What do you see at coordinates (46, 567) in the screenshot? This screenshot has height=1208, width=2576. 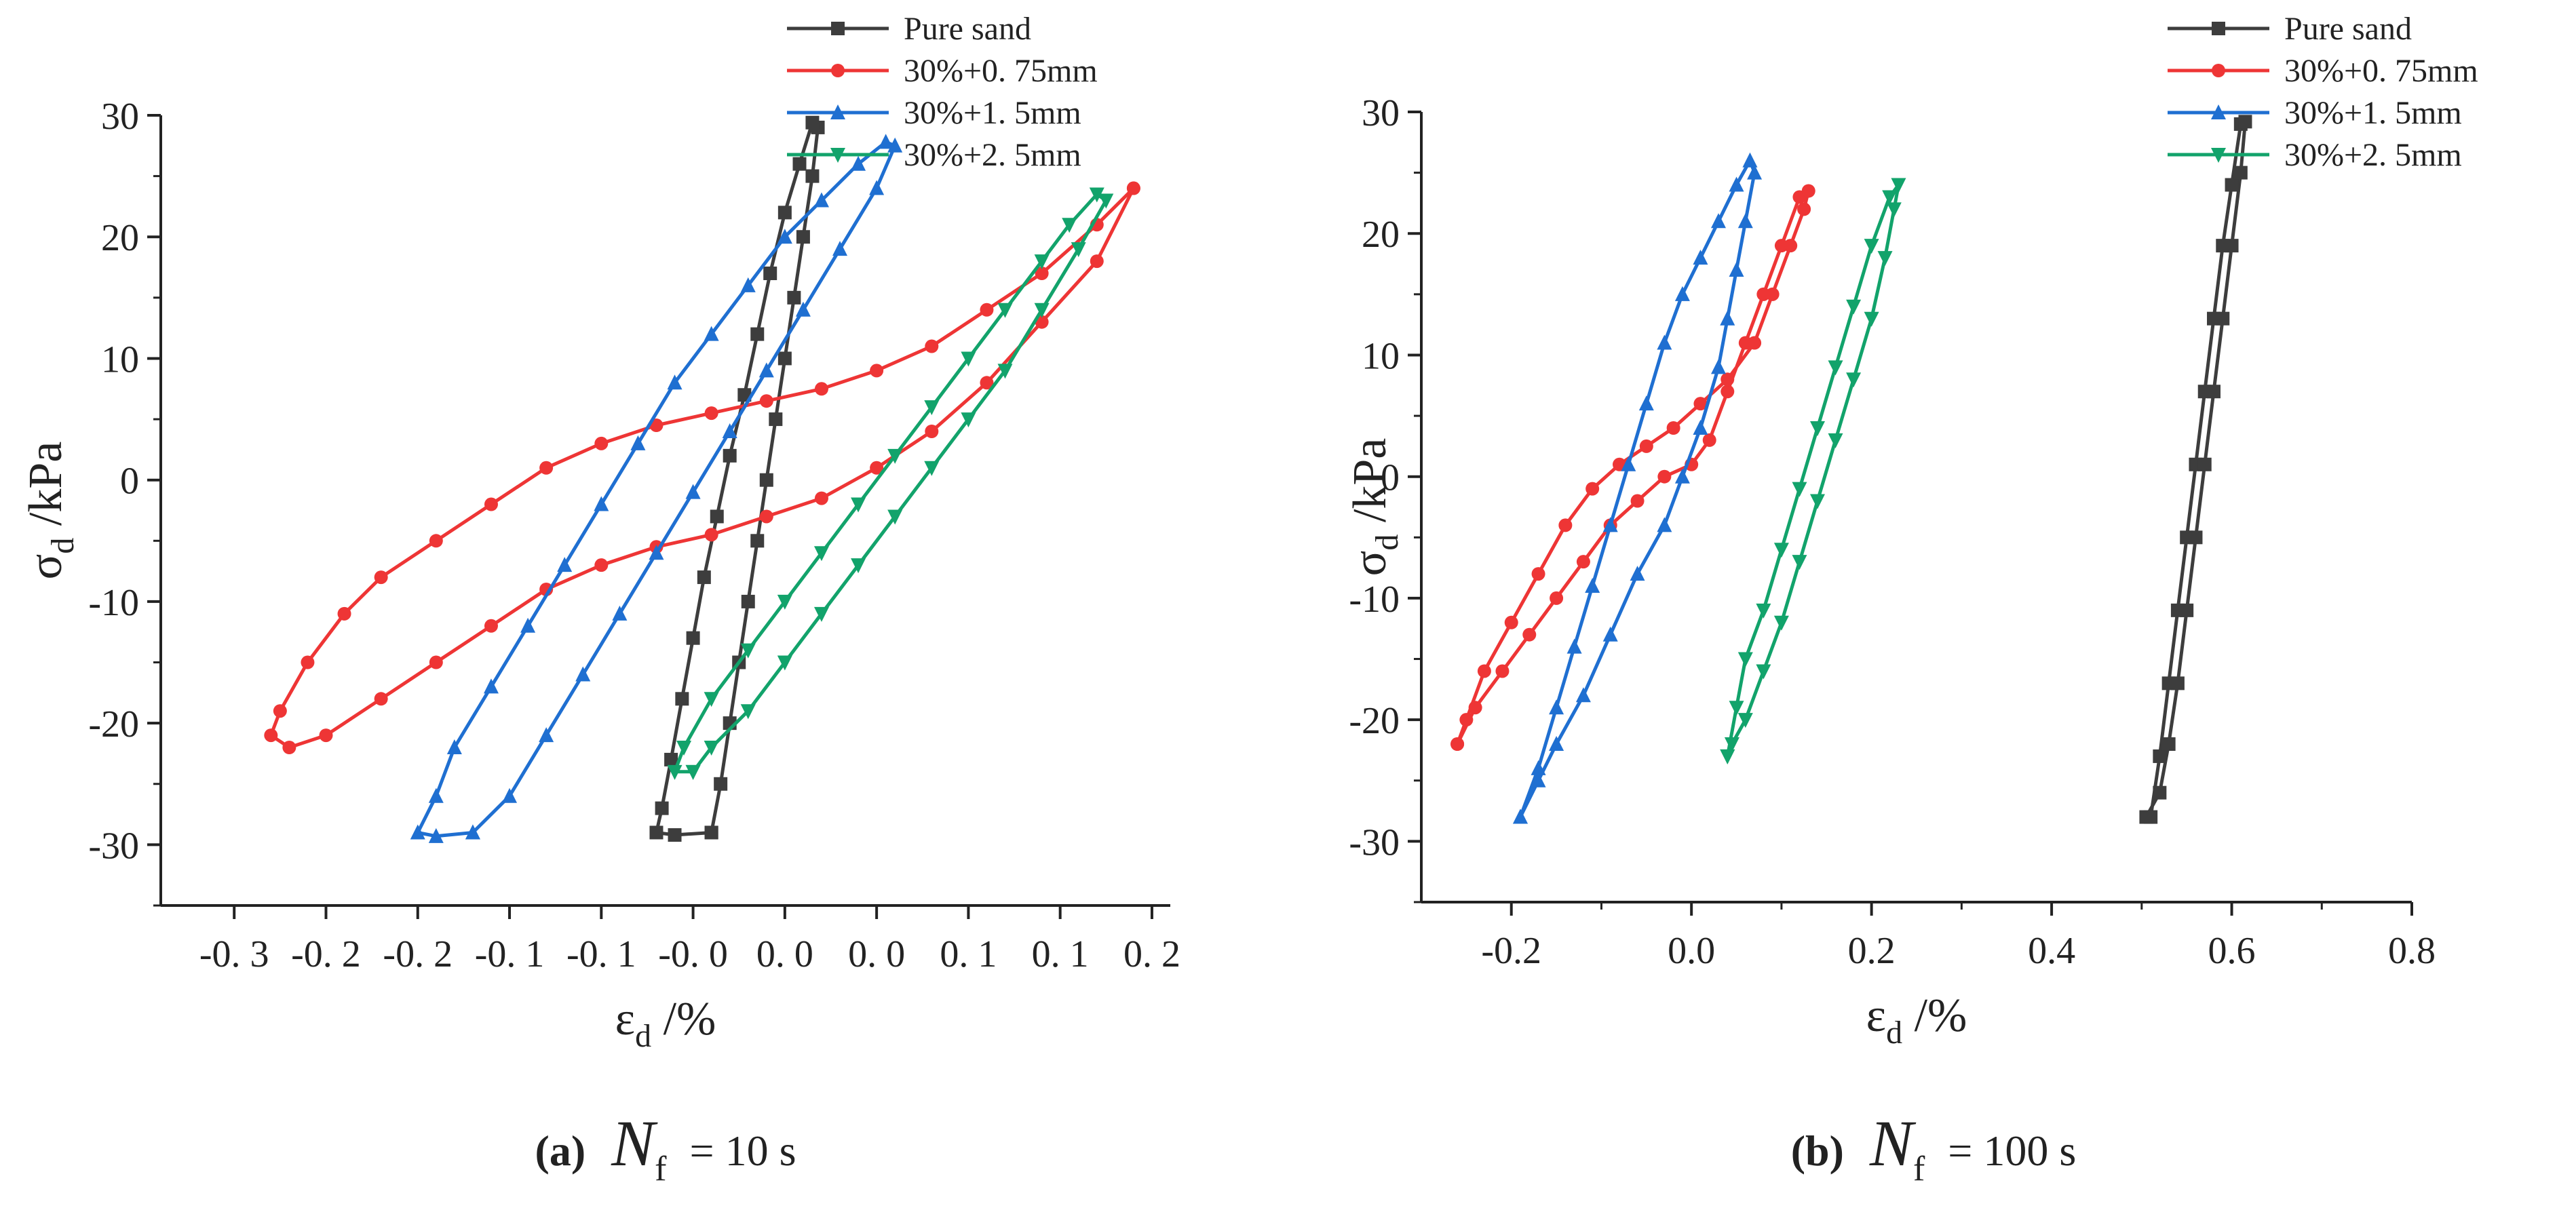 I see `y-axis-symbol: σ` at bounding box center [46, 567].